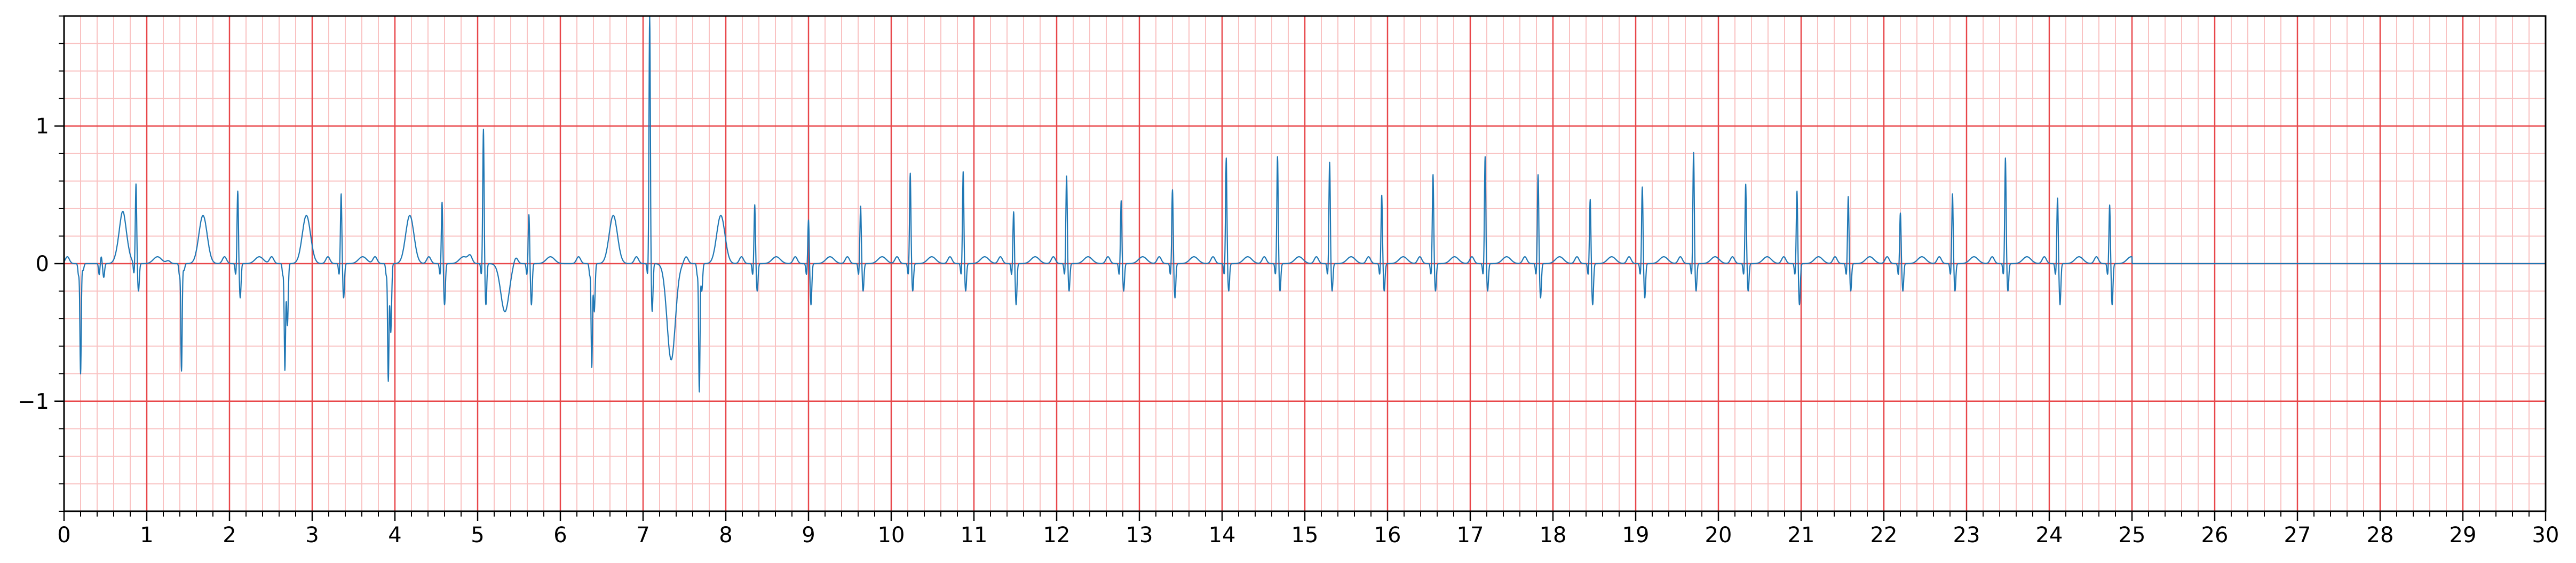 This screenshot has height=563, width=2576. What do you see at coordinates (975, 535) in the screenshot?
I see `x-tick-label: 11` at bounding box center [975, 535].